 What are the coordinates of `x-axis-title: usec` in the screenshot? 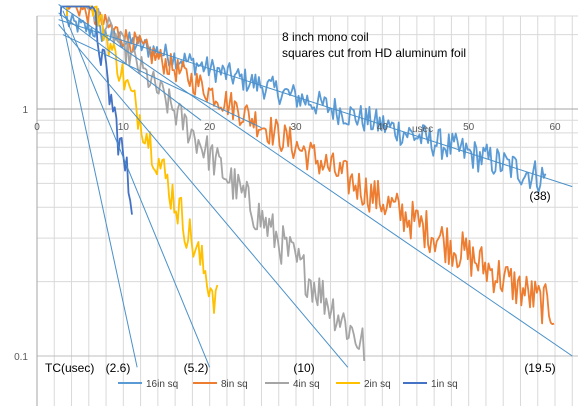 It's located at (422, 129).